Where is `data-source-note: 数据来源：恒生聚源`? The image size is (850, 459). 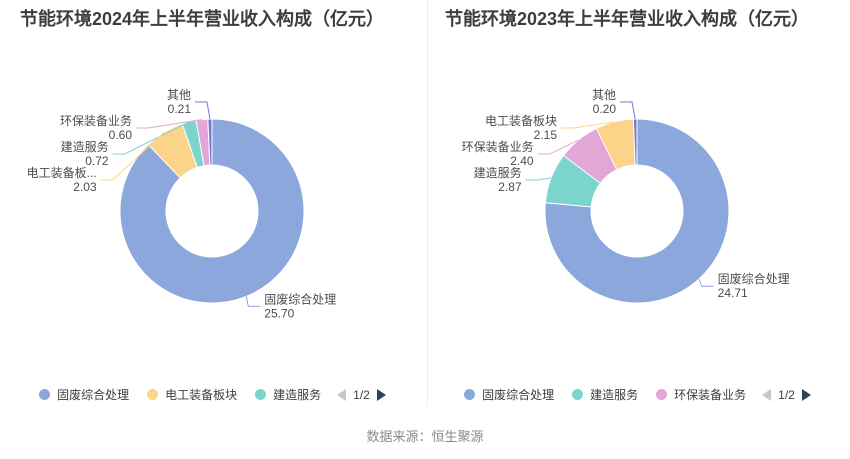 data-source-note: 数据来源：恒生聚源 is located at coordinates (425, 436).